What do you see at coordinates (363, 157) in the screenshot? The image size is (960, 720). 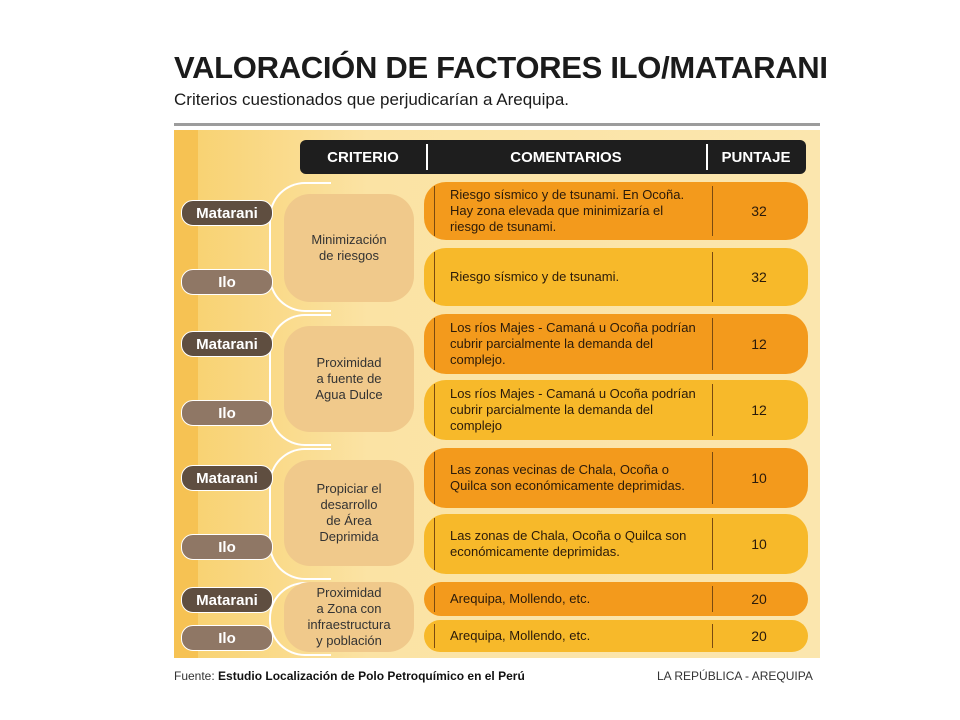 I see `header-criterio: CRITERIO` at bounding box center [363, 157].